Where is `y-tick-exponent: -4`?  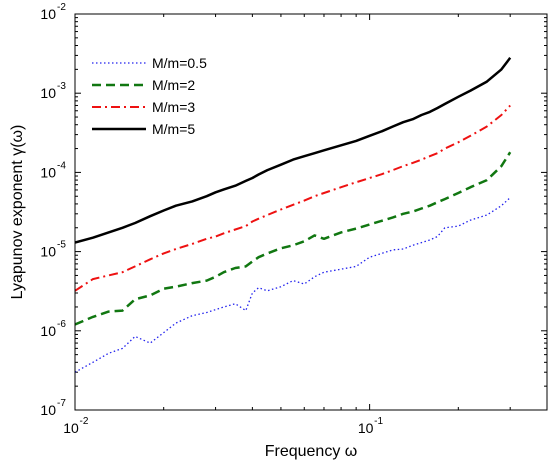 y-tick-exponent: -4 is located at coordinates (61, 165).